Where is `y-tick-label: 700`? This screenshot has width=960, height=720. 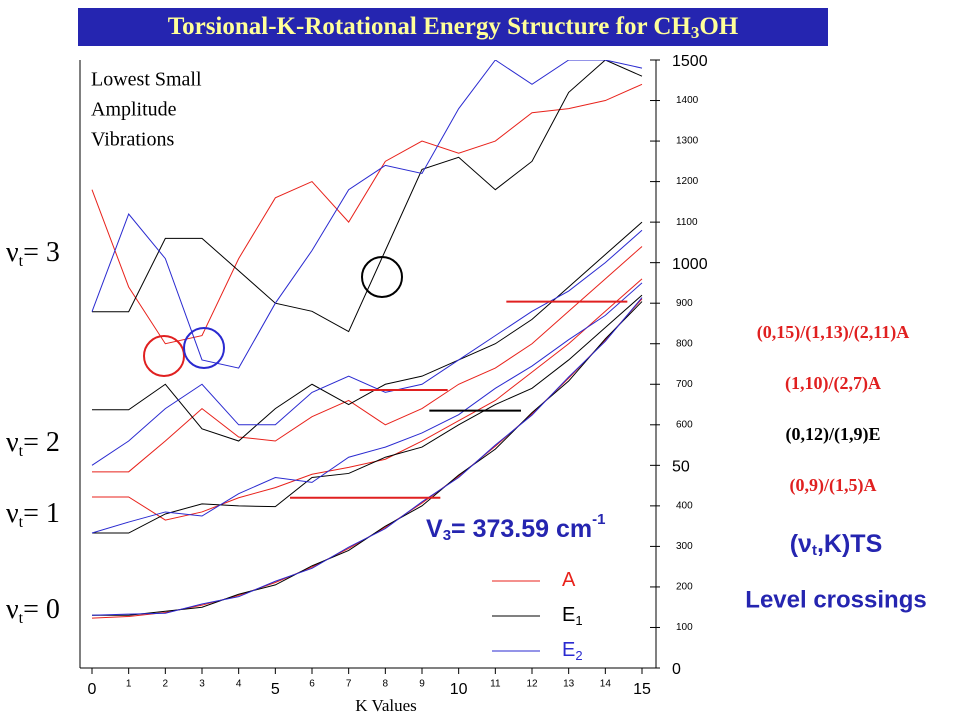
y-tick-label: 700 is located at coordinates (684, 384).